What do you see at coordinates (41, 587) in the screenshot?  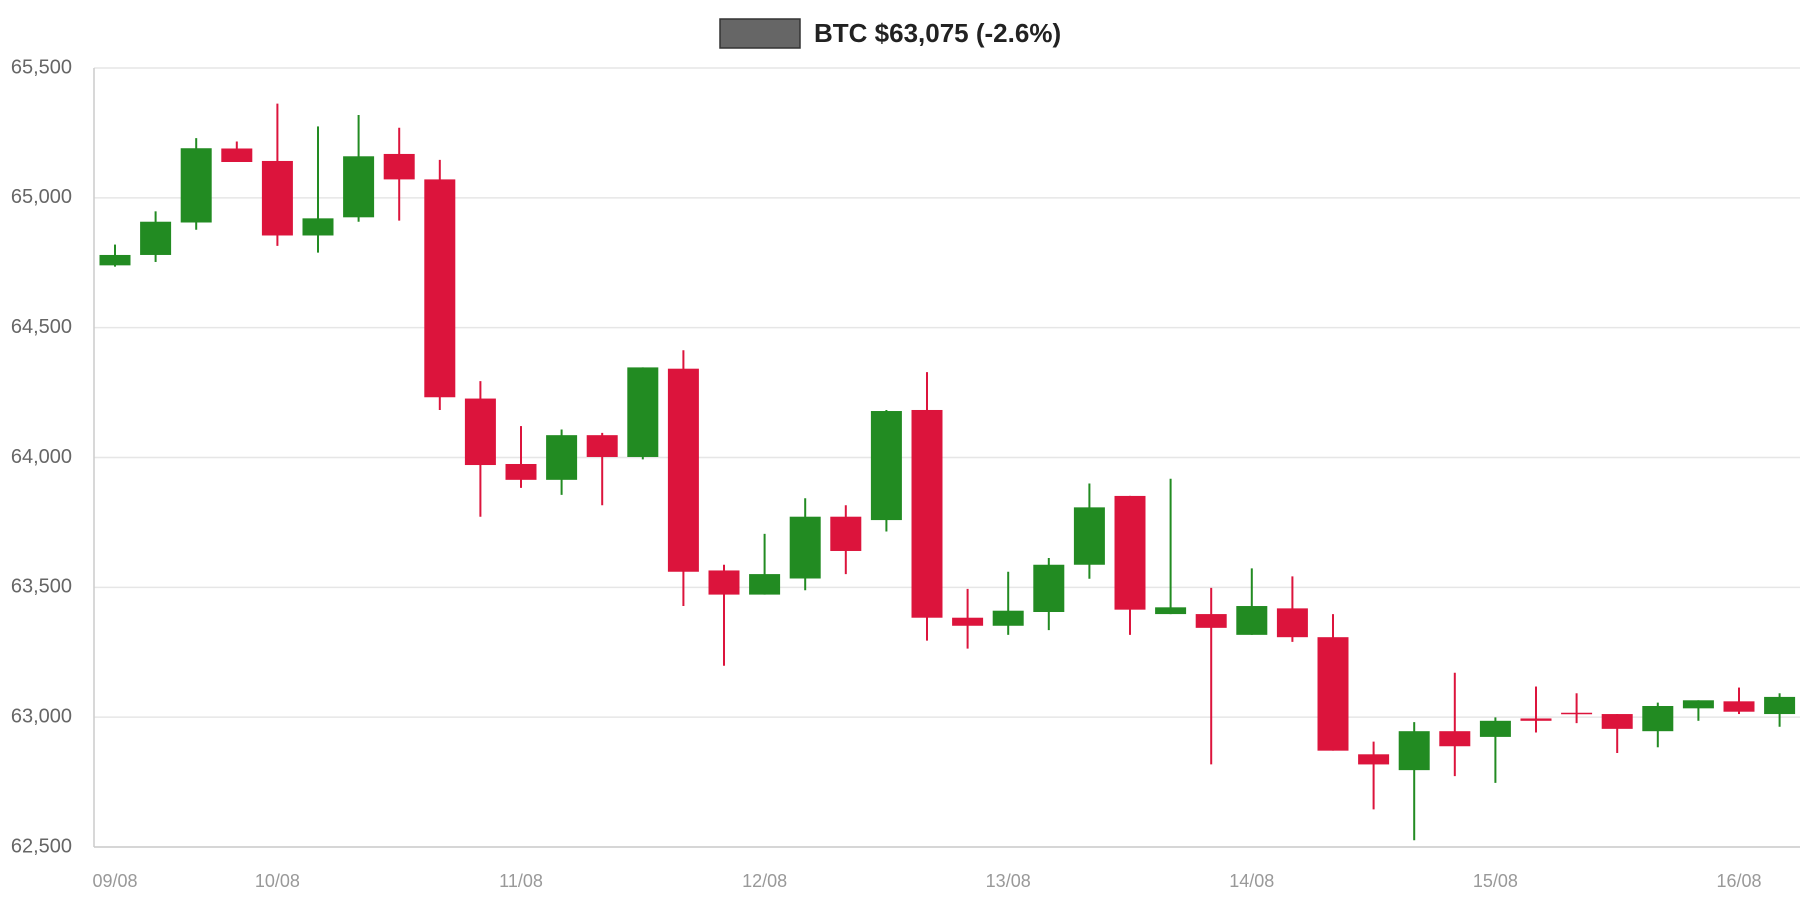 I see `y-tick-label: 63,500` at bounding box center [41, 587].